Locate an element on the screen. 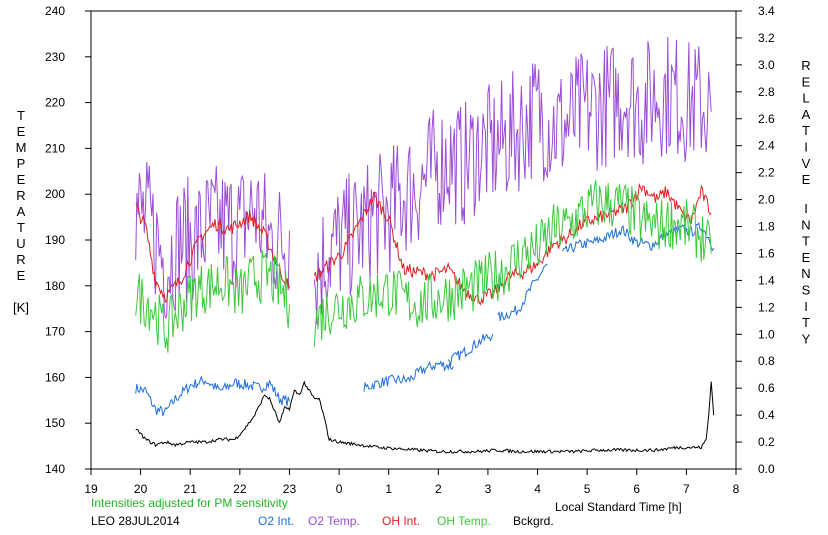 The height and width of the screenshot is (535, 828). x-axis-label: Local Standard Time [h] is located at coordinates (618, 507).